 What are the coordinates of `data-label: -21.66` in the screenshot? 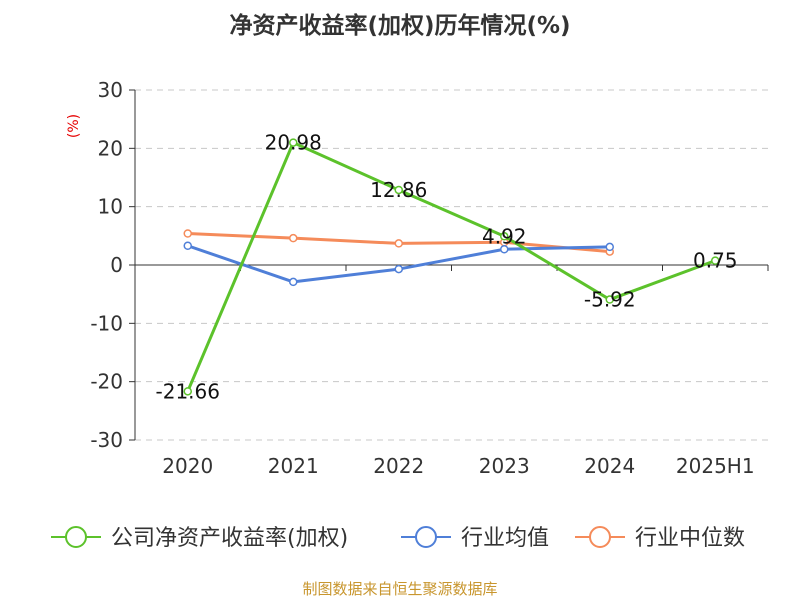 It's located at (188, 391).